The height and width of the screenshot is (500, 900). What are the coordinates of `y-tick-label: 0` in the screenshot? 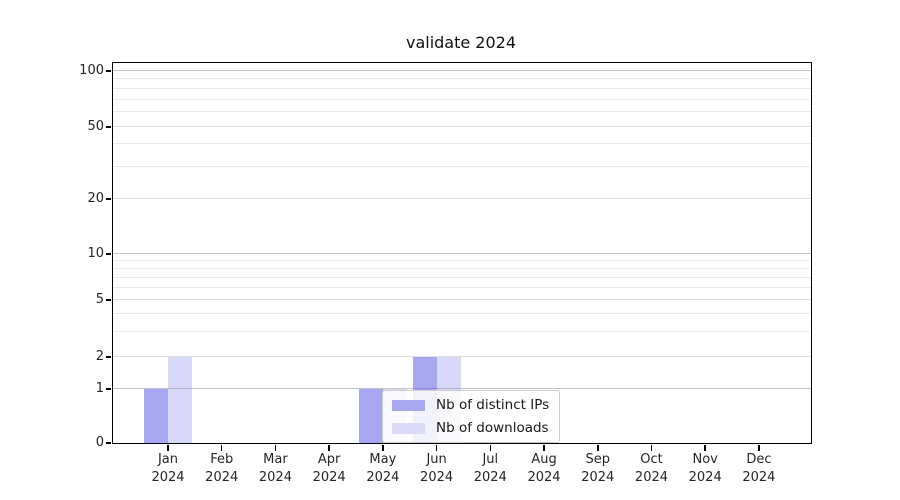 It's located at (99, 442).